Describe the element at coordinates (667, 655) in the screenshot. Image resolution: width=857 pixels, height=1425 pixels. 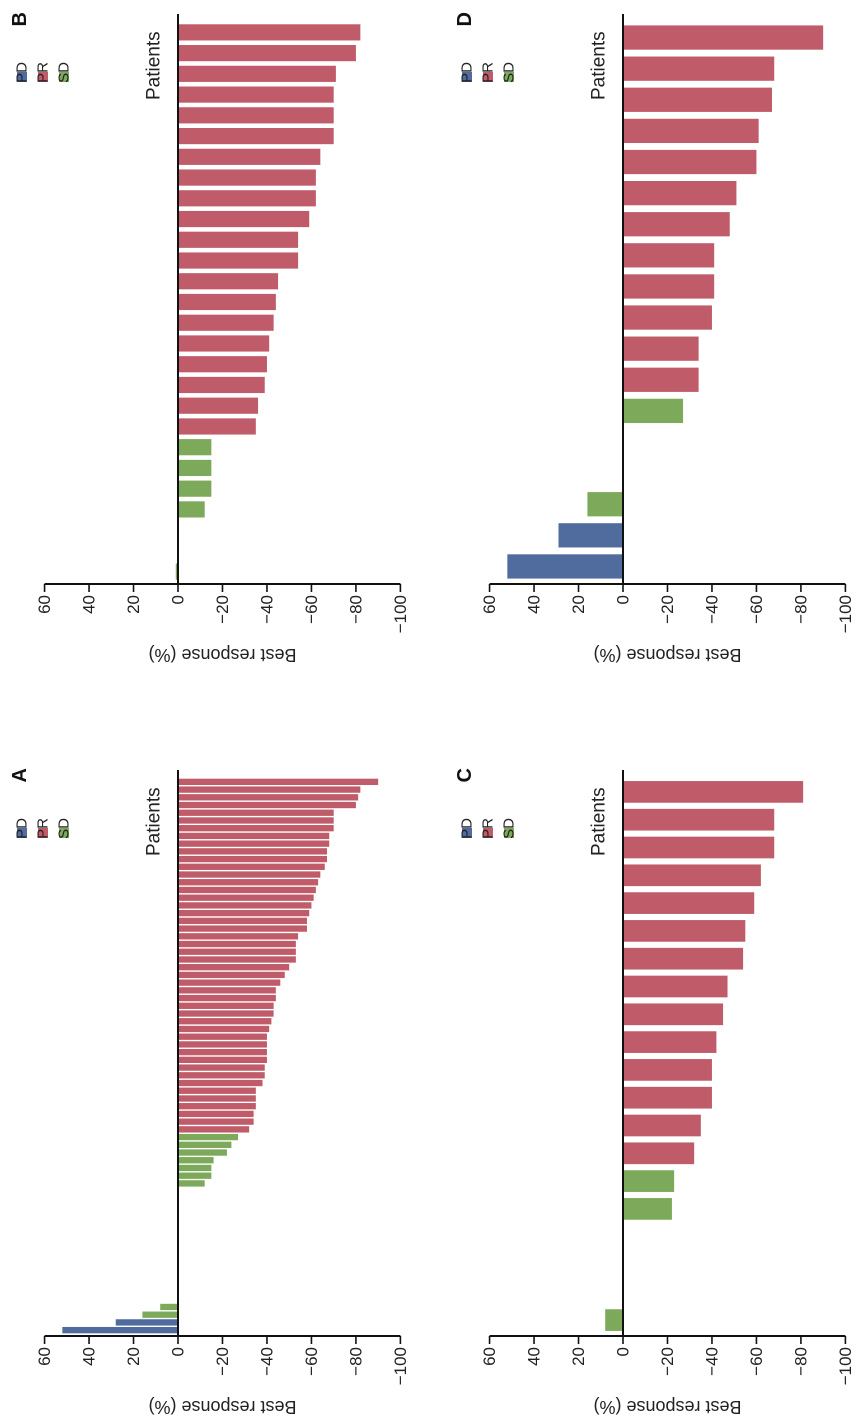
I see `value-axis-title: Best response (%)` at that location.